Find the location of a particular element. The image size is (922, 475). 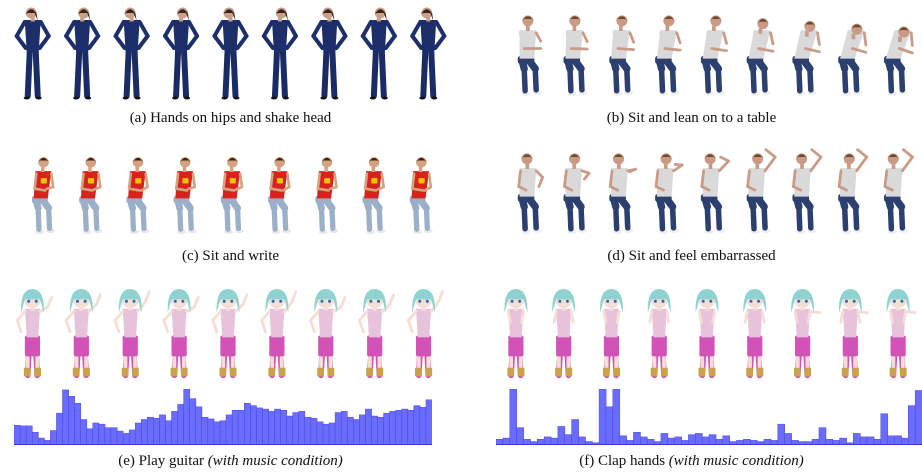

caption-b: (b) Sit and lean on to a table is located at coordinates (691, 118).